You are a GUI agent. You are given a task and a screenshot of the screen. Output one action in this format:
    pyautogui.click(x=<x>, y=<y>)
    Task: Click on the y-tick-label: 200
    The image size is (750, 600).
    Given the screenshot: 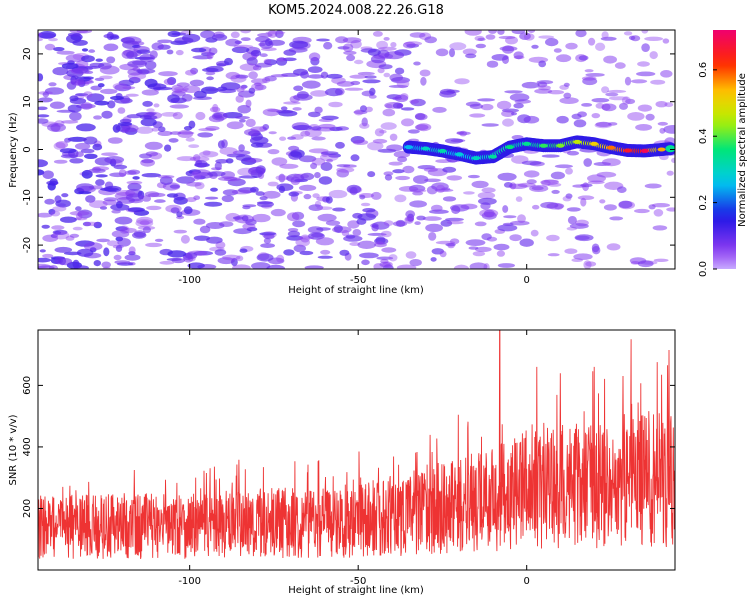 What is the action you would take?
    pyautogui.click(x=27, y=508)
    